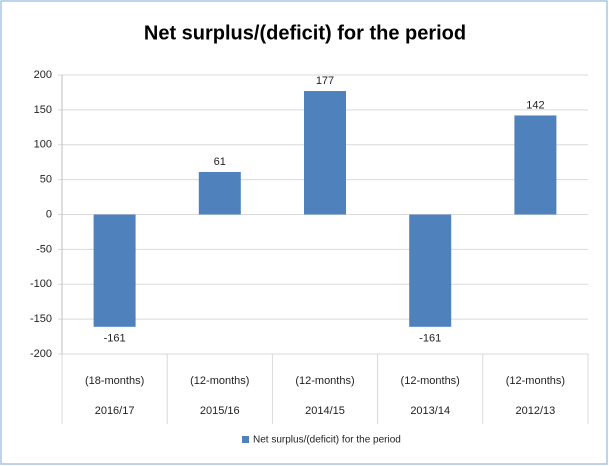 The height and width of the screenshot is (466, 609). What do you see at coordinates (305, 33) in the screenshot?
I see `chart-title: Net surplus/(deficit) for the period` at bounding box center [305, 33].